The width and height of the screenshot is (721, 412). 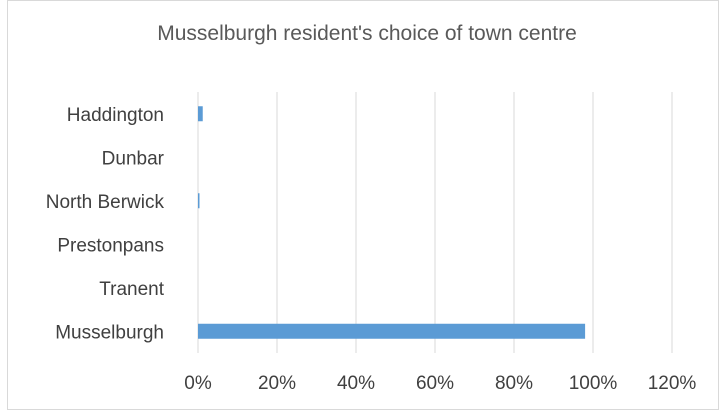 What do you see at coordinates (133, 158) in the screenshot?
I see `category-label: Dunbar` at bounding box center [133, 158].